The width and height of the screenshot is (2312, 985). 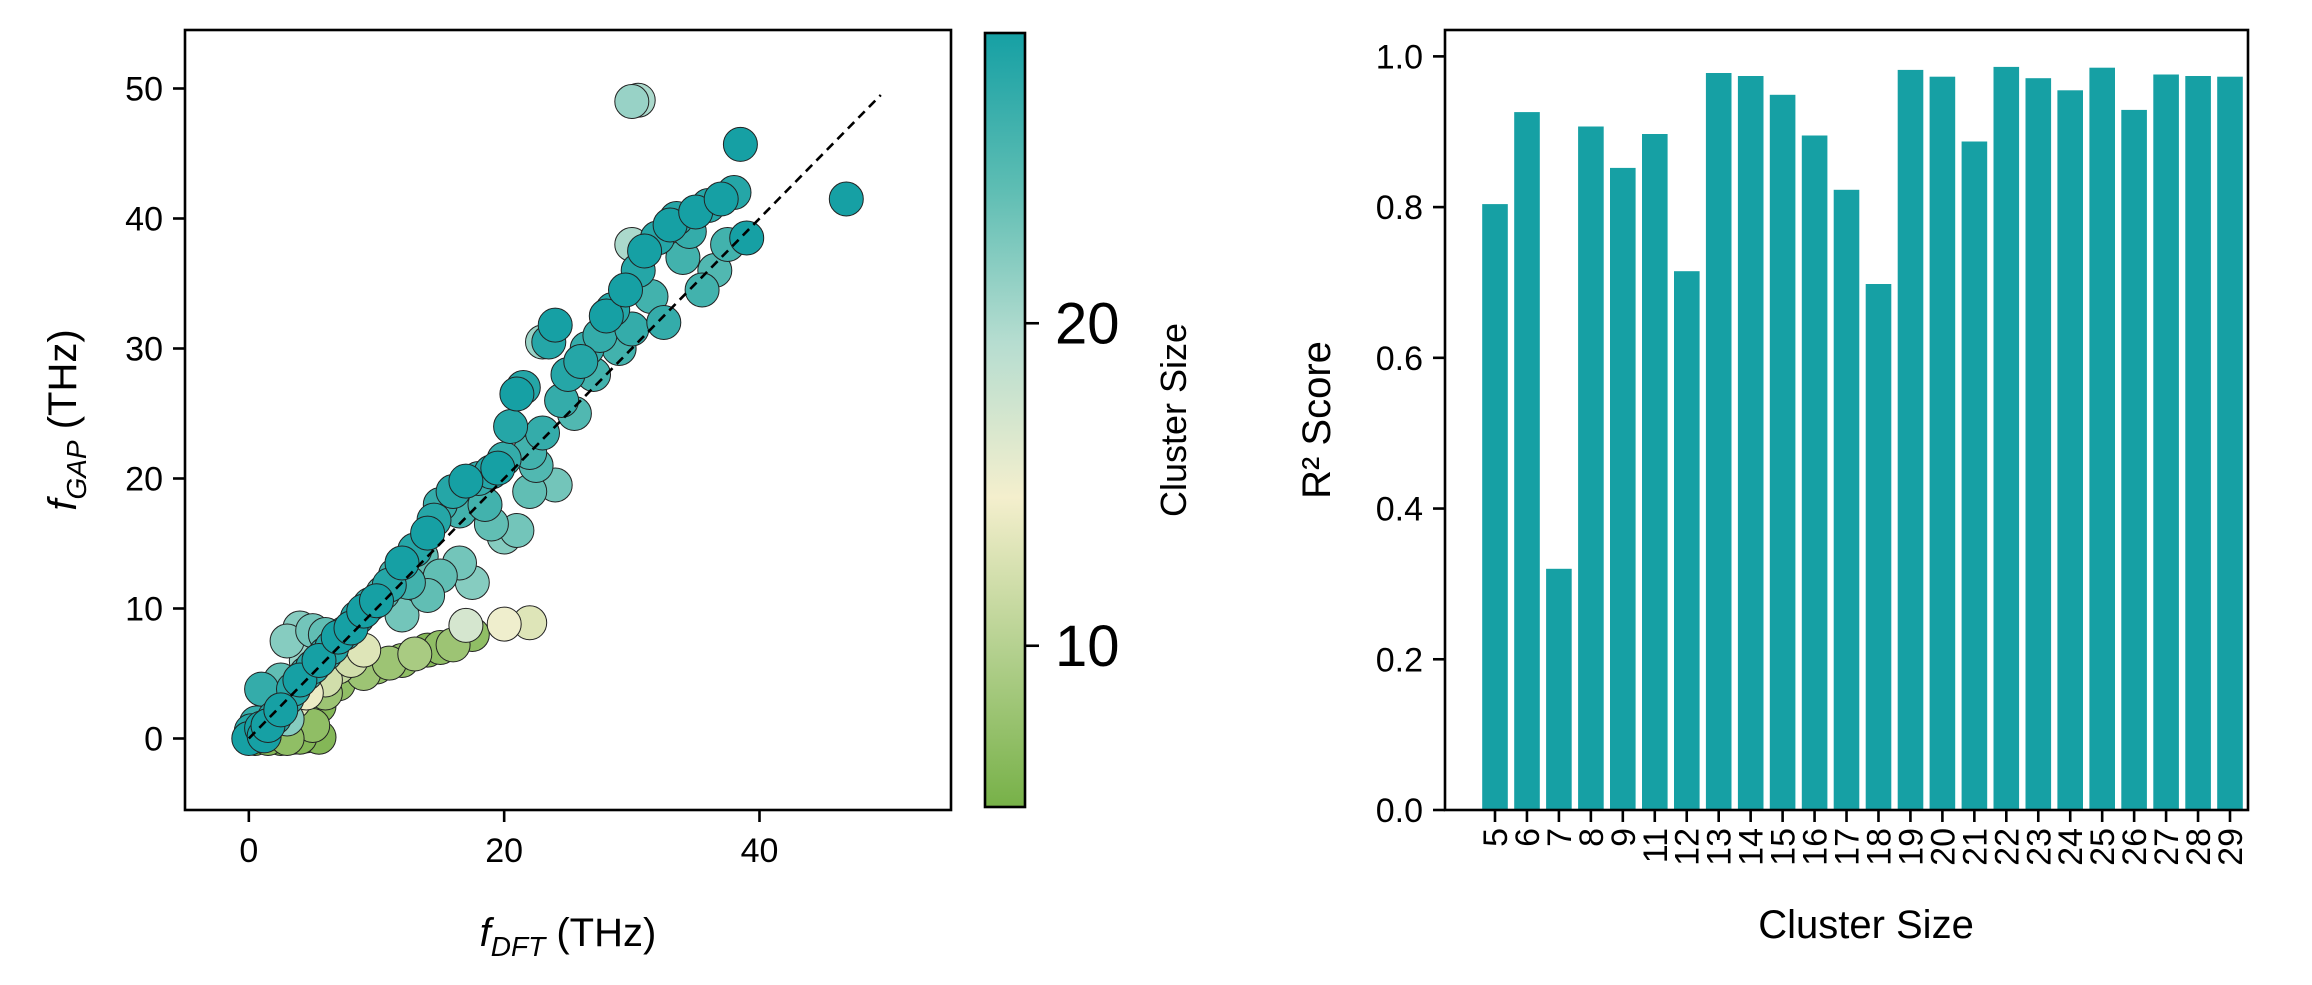 I want to click on colorbar: 10 20 Cluster Size, so click(x=1088, y=420).